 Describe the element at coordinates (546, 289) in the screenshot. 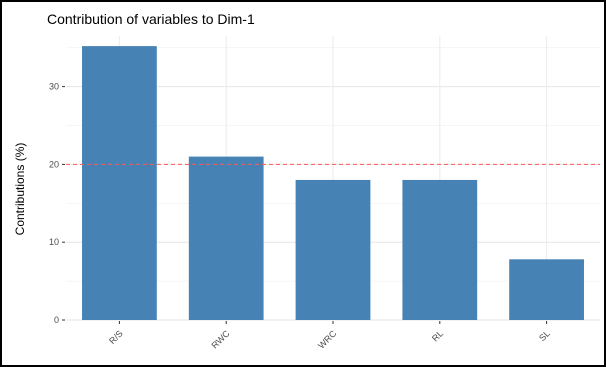

I see `bar-sl` at that location.